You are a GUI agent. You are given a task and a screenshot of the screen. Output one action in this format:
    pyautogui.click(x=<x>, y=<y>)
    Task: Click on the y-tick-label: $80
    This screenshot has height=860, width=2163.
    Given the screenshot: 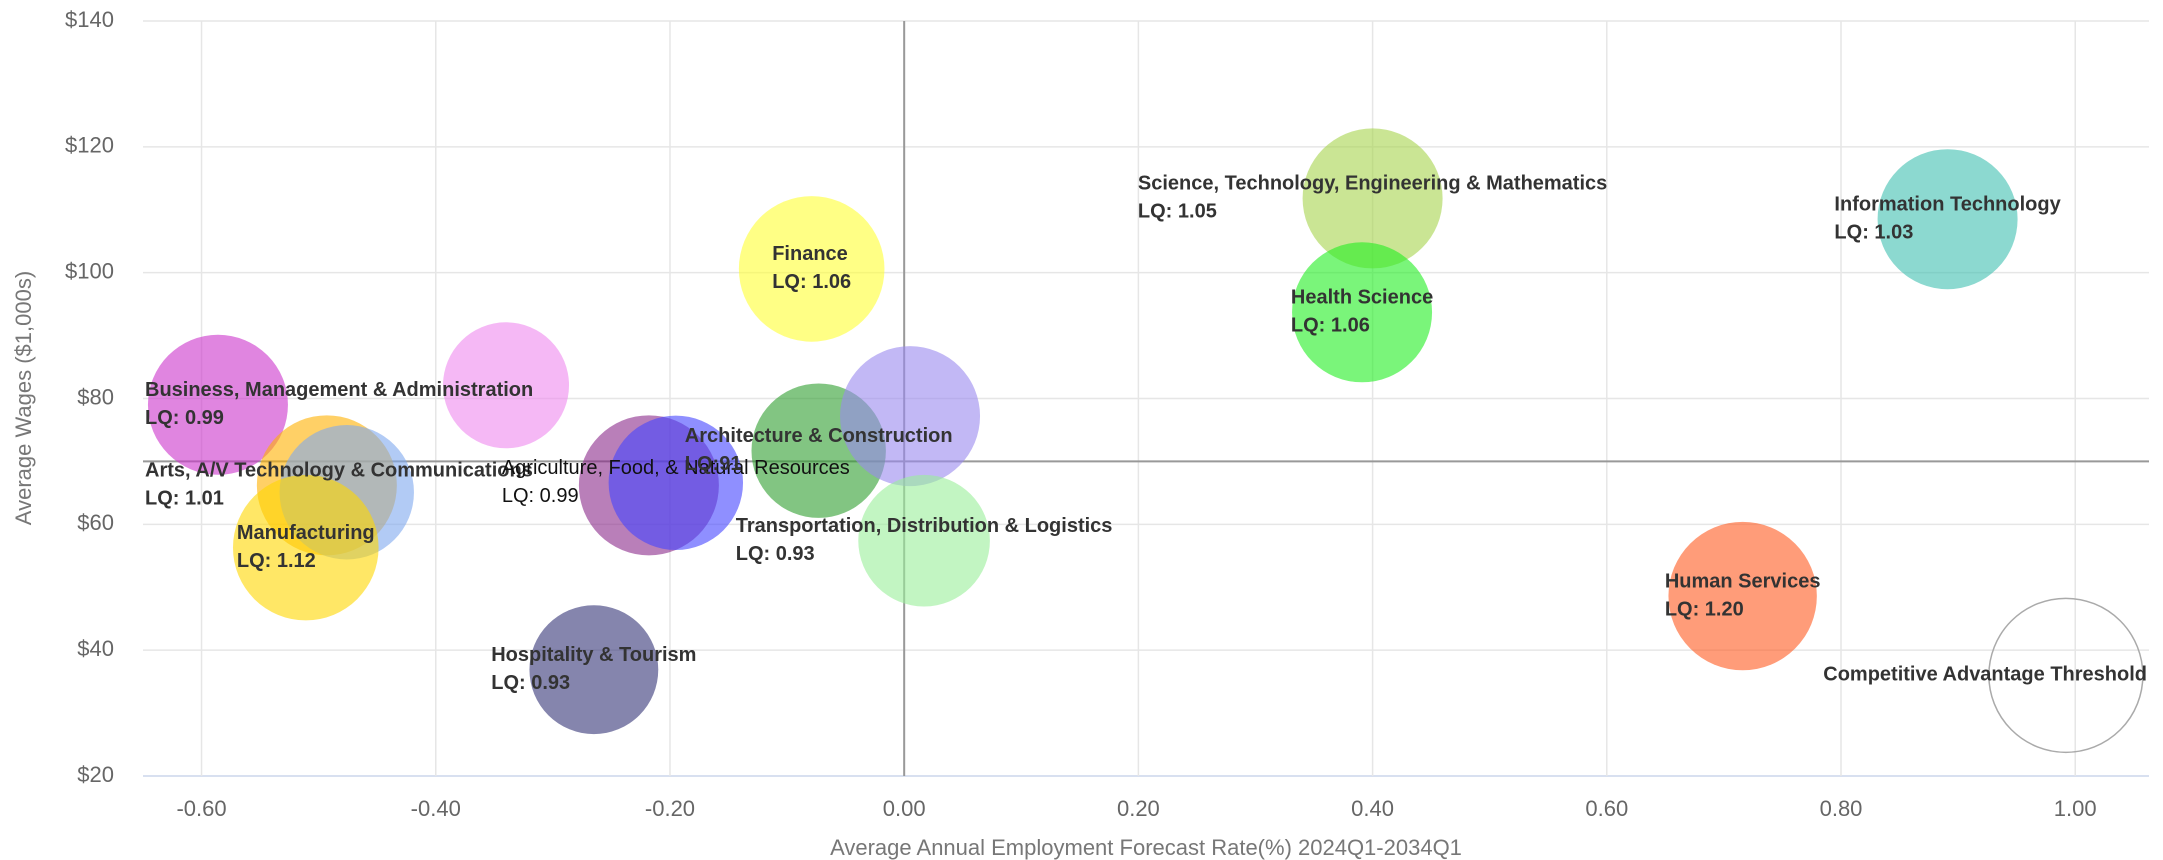 What is the action you would take?
    pyautogui.click(x=95, y=396)
    